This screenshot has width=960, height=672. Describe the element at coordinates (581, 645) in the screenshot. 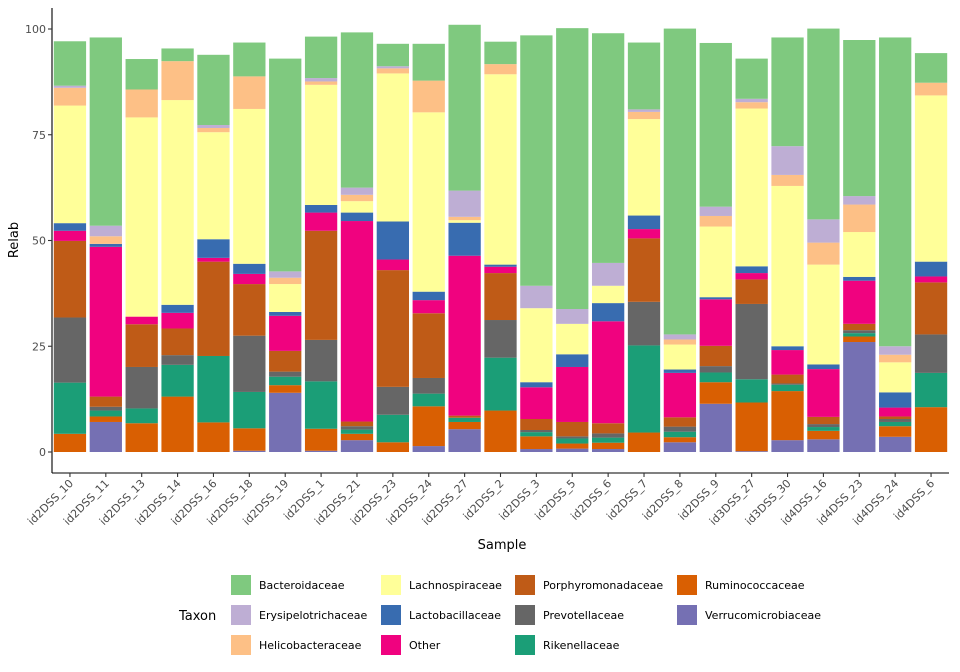

I see `legend-label-rikenellaceae: Rikenellaceae` at that location.